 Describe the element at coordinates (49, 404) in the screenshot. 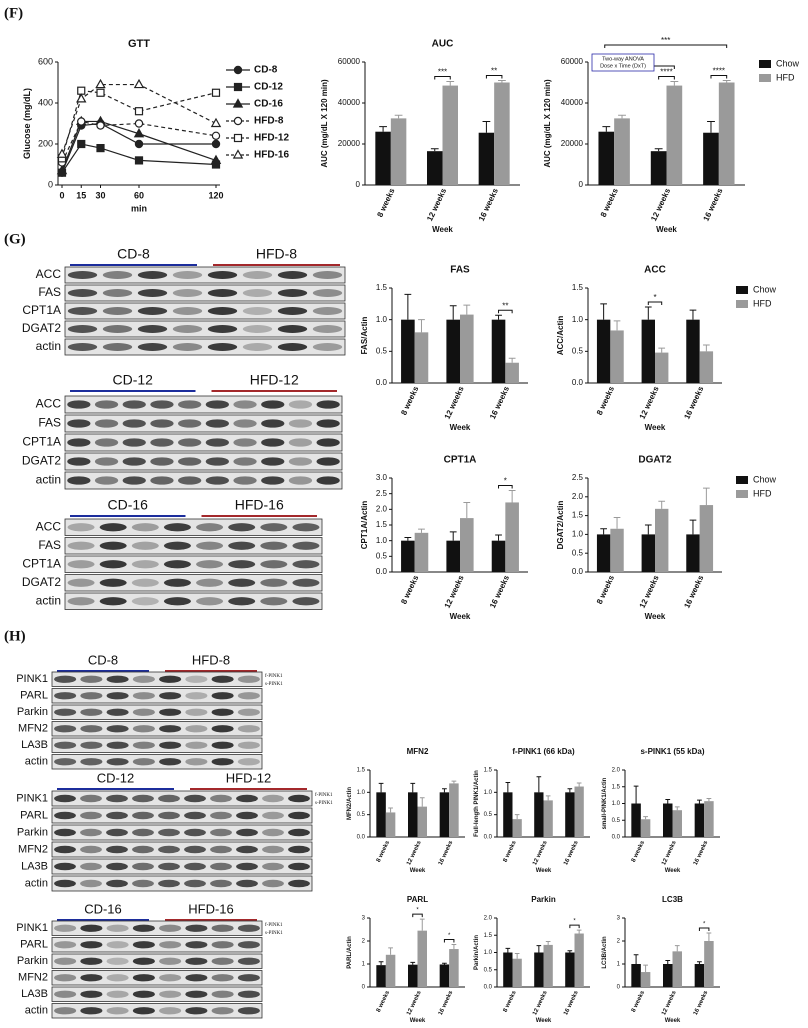

I see `row-label: ACC` at that location.